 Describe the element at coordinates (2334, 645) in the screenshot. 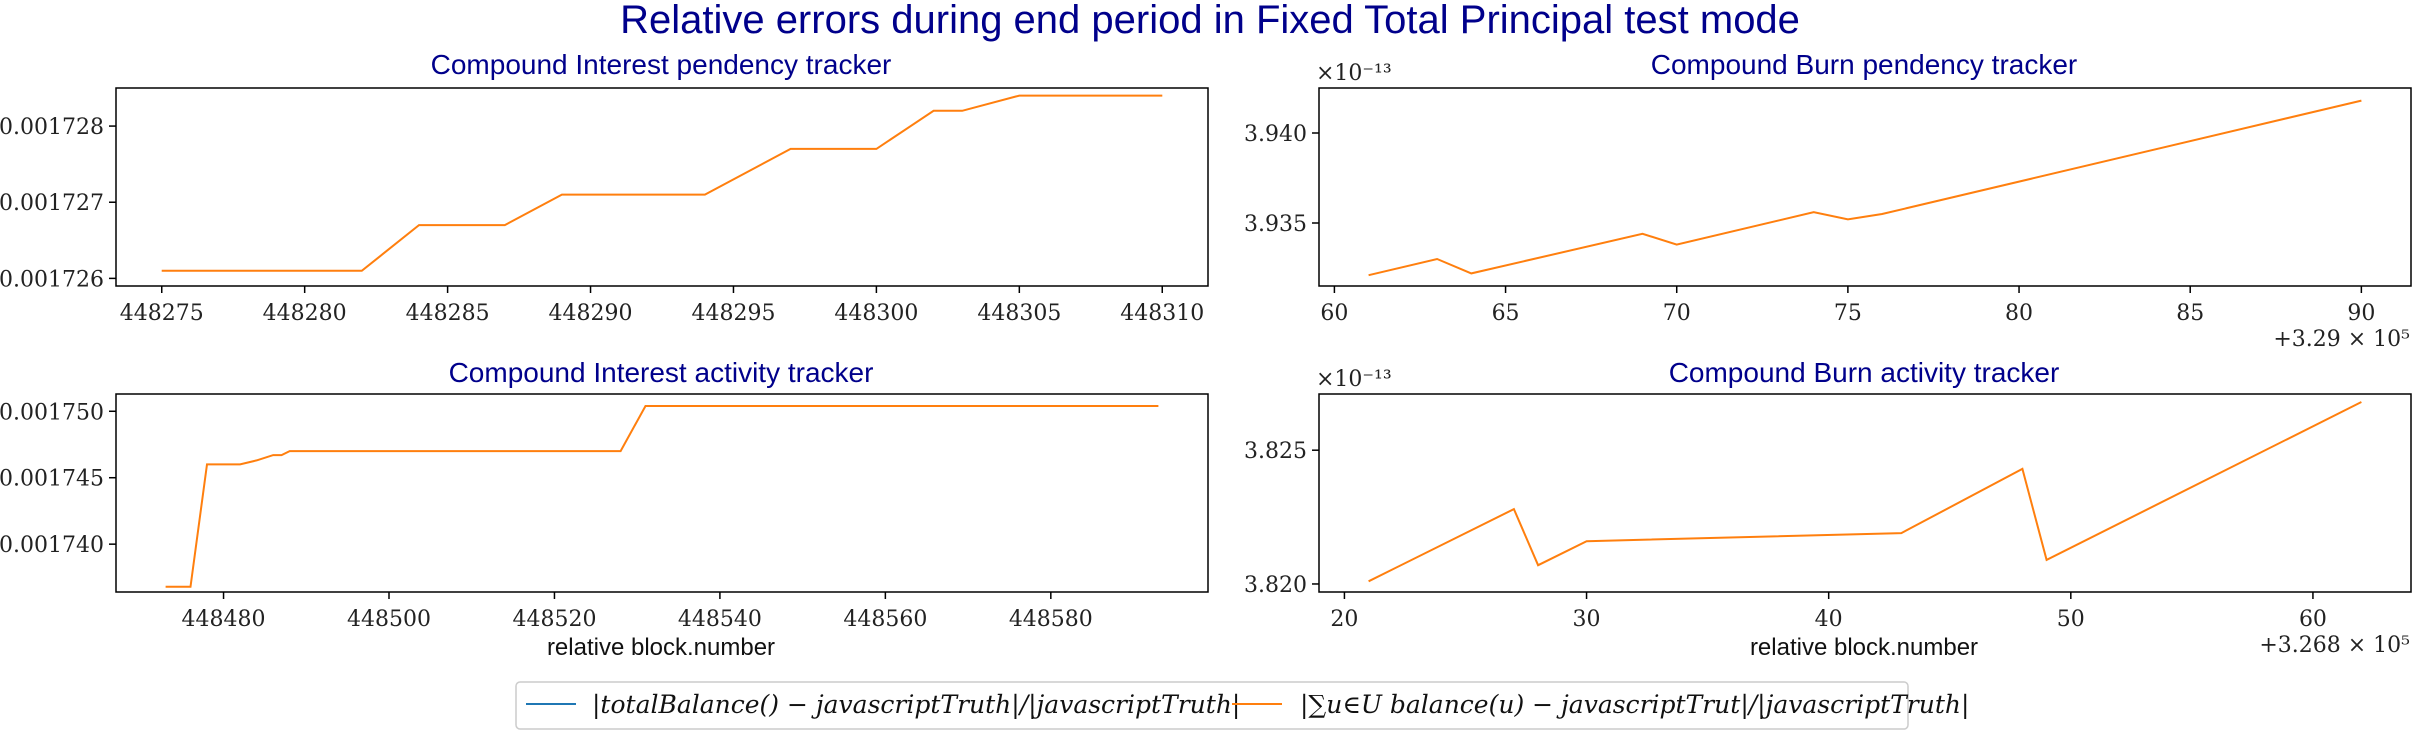

I see `x-offset-label: +3.268 × 10⁵` at that location.